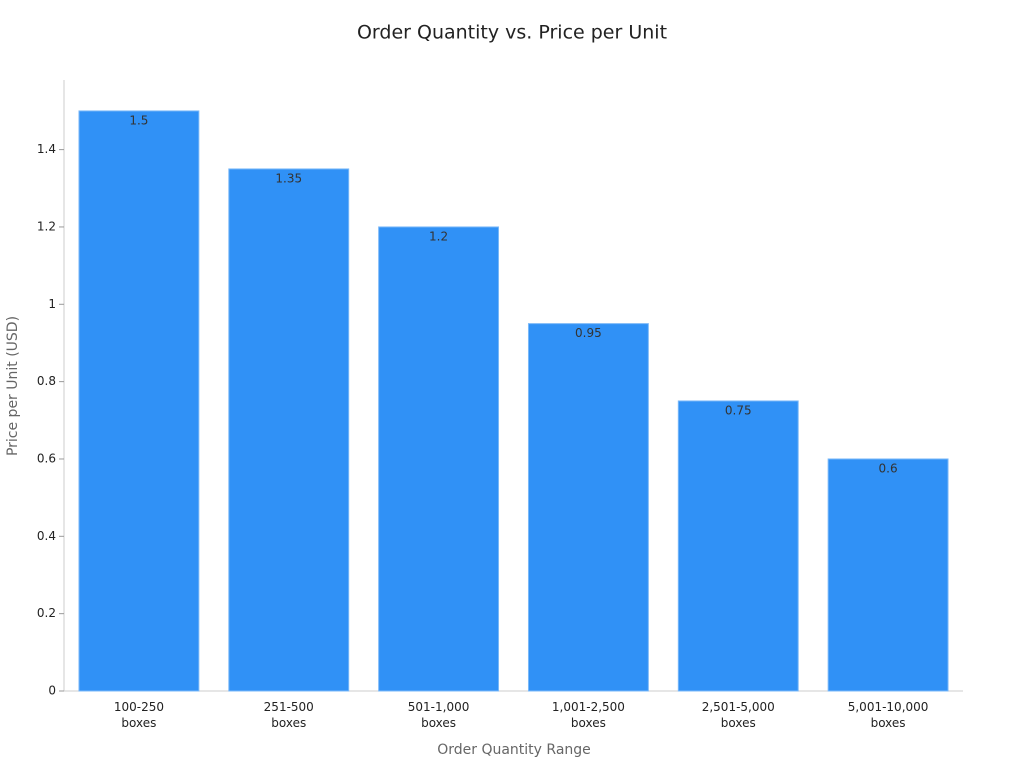 The width and height of the screenshot is (1024, 772). I want to click on x-tick-label: 1,001-2,500 boxes, so click(588, 715).